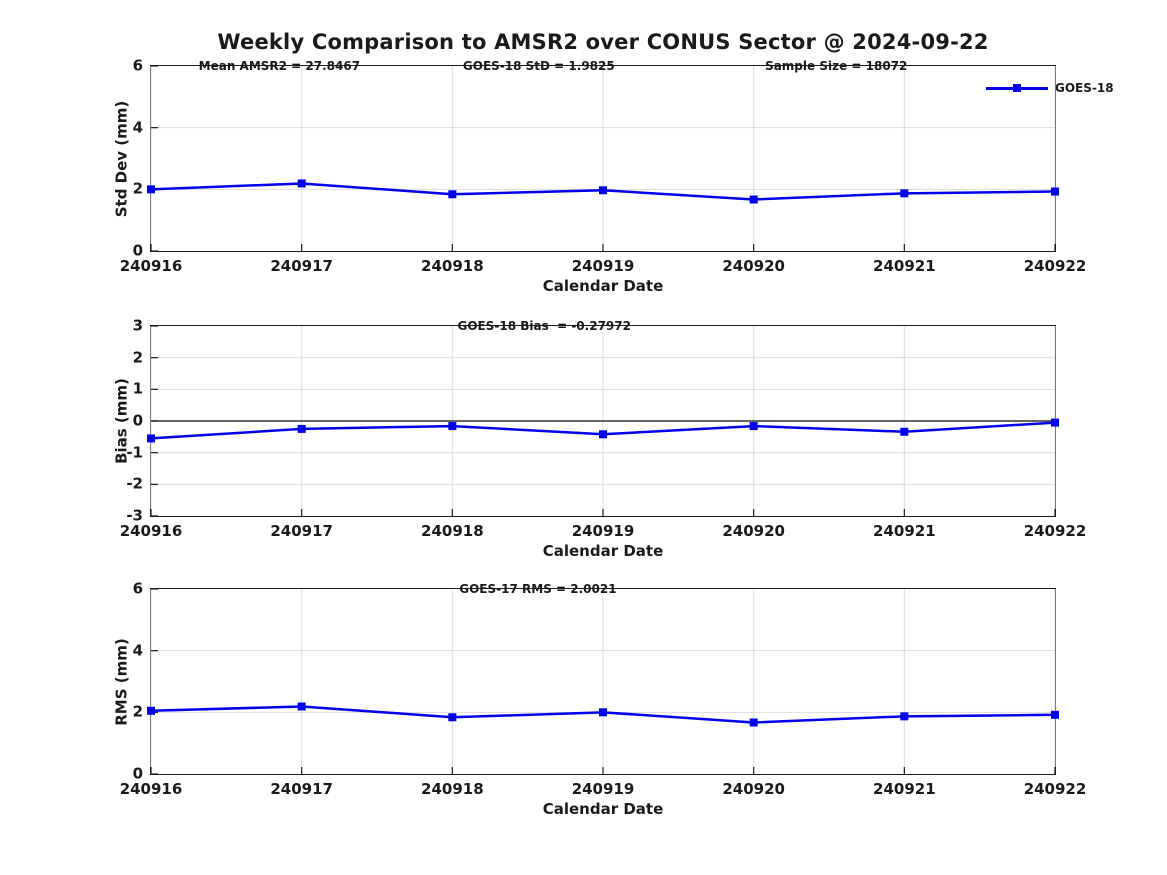 Image resolution: width=1167 pixels, height=875 pixels. Describe the element at coordinates (134, 452) in the screenshot. I see `y-tick-label: -1` at that location.